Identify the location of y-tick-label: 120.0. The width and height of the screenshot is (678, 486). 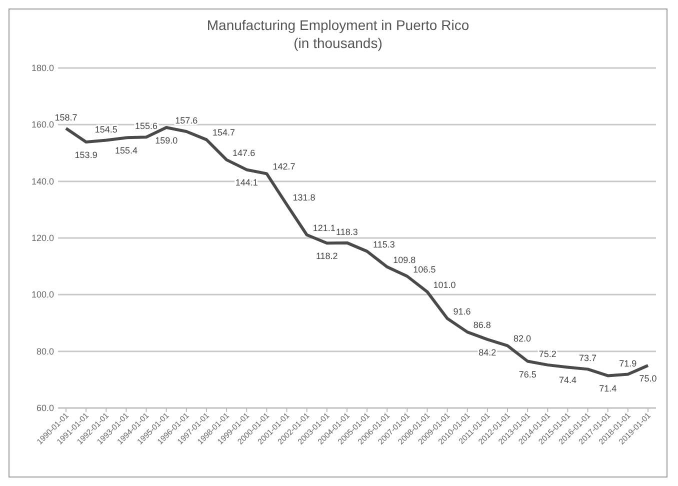
(42, 238).